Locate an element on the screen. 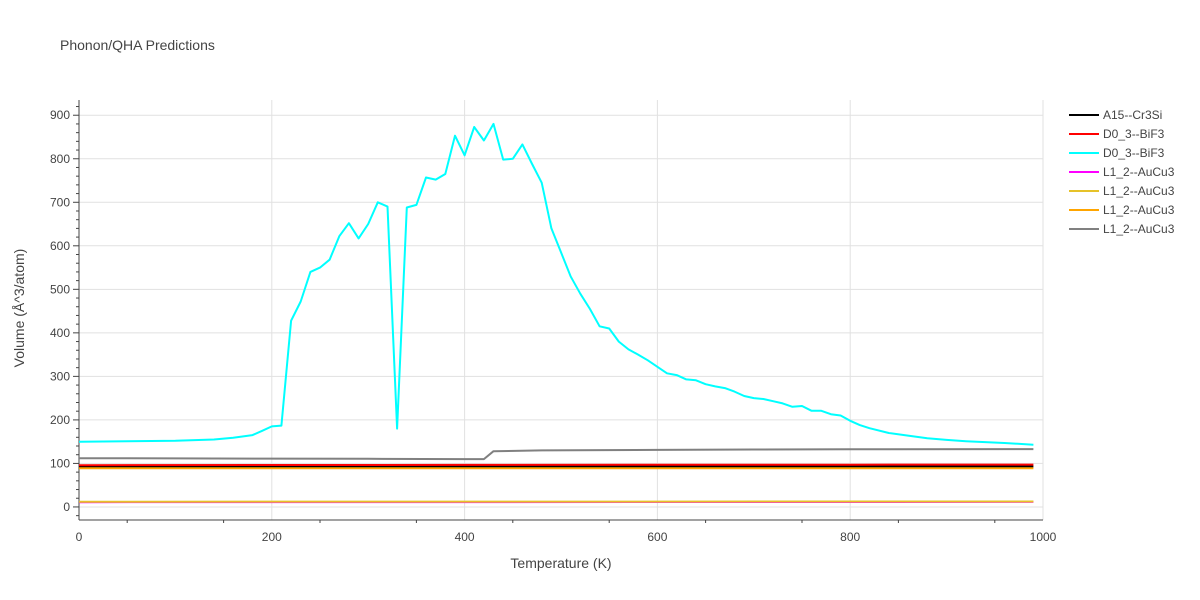 The height and width of the screenshot is (600, 1200). legend-item-4: L1_2--AuCu3 is located at coordinates (1122, 191).